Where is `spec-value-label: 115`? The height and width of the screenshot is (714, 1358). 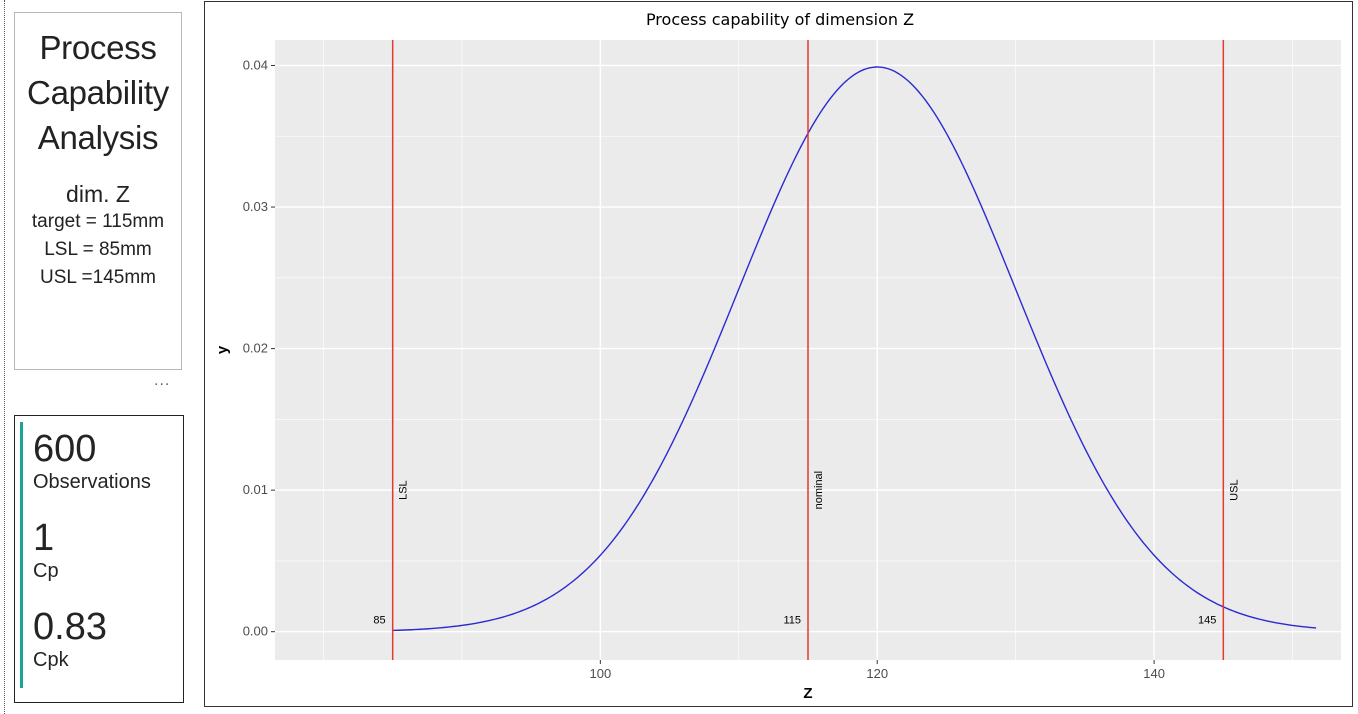
spec-value-label: 115 is located at coordinates (792, 621).